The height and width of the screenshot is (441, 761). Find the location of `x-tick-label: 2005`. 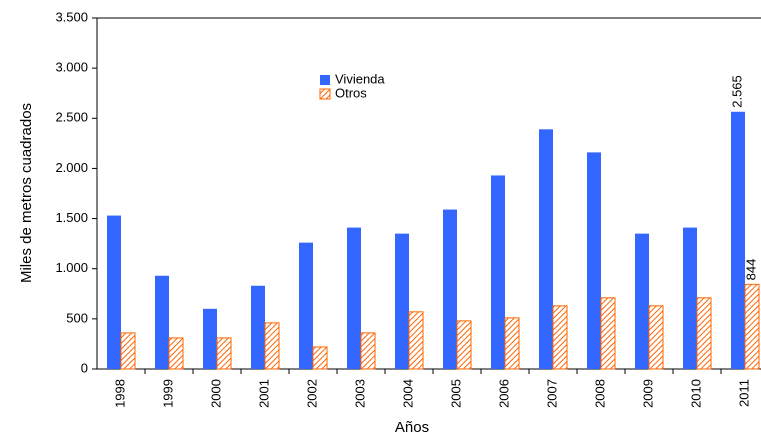

x-tick-label: 2005 is located at coordinates (455, 393).